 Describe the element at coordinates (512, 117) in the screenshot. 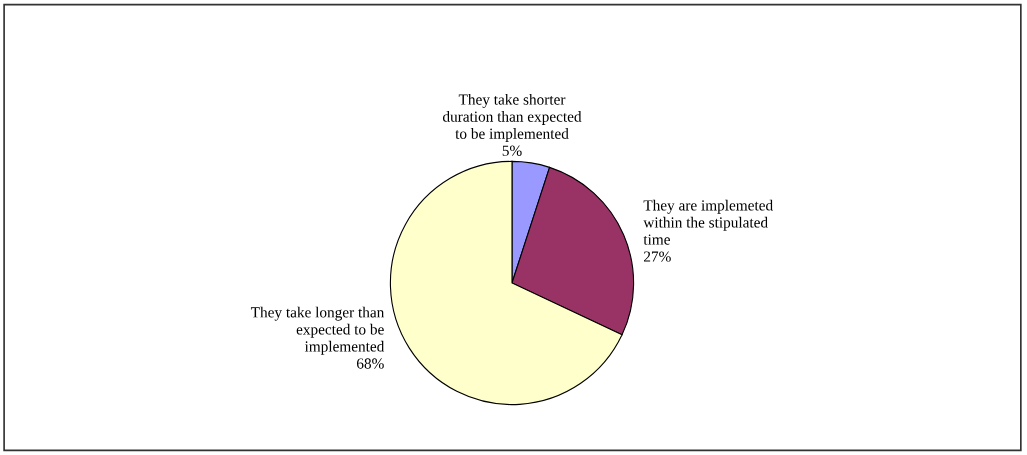

I see `slice-label: They take shorter duration than expected to be implemented` at that location.